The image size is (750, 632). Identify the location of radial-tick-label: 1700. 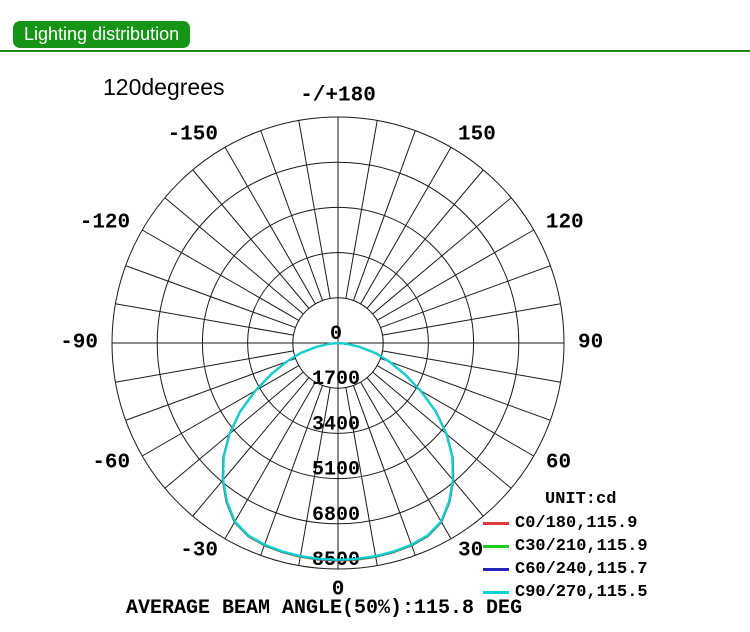
(336, 379).